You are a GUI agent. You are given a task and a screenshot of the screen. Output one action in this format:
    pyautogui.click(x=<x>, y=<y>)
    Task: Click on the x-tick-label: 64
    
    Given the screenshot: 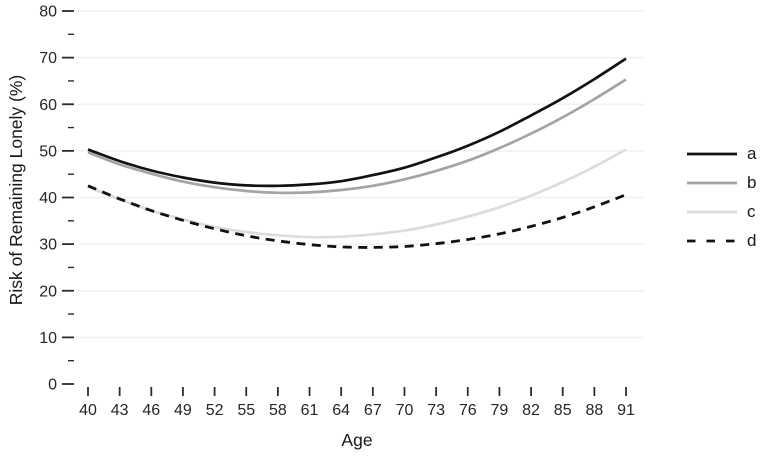 What is the action you would take?
    pyautogui.click(x=341, y=410)
    